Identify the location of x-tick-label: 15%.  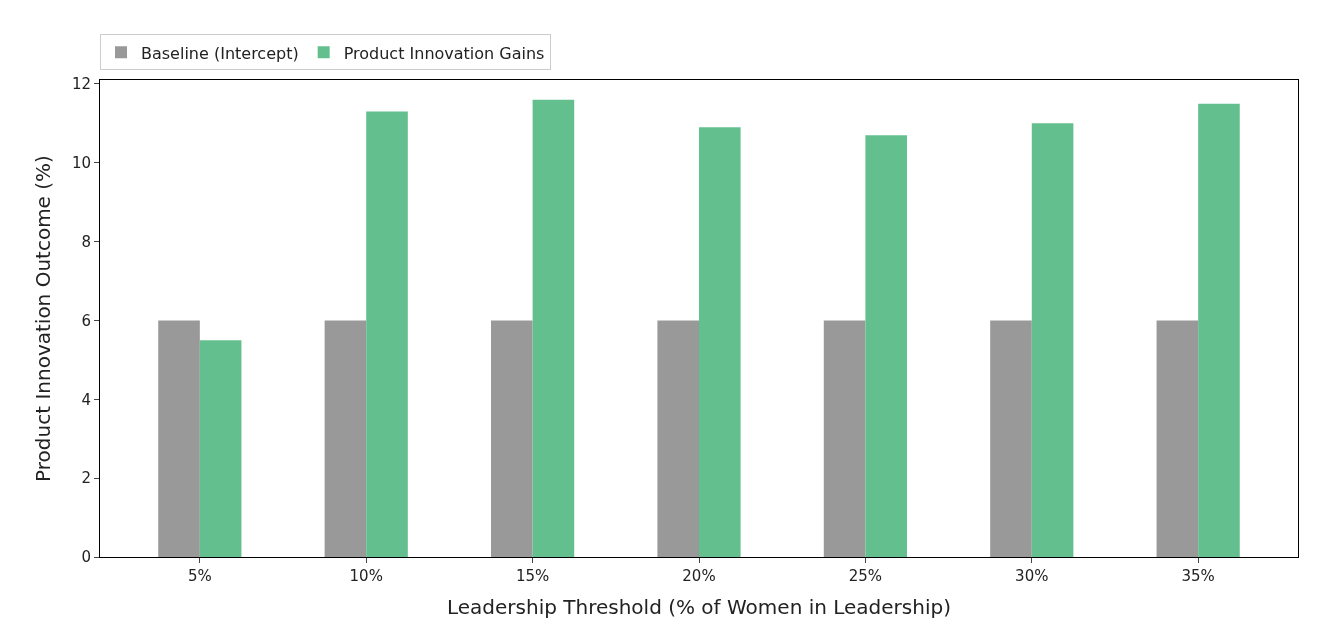
(532, 576).